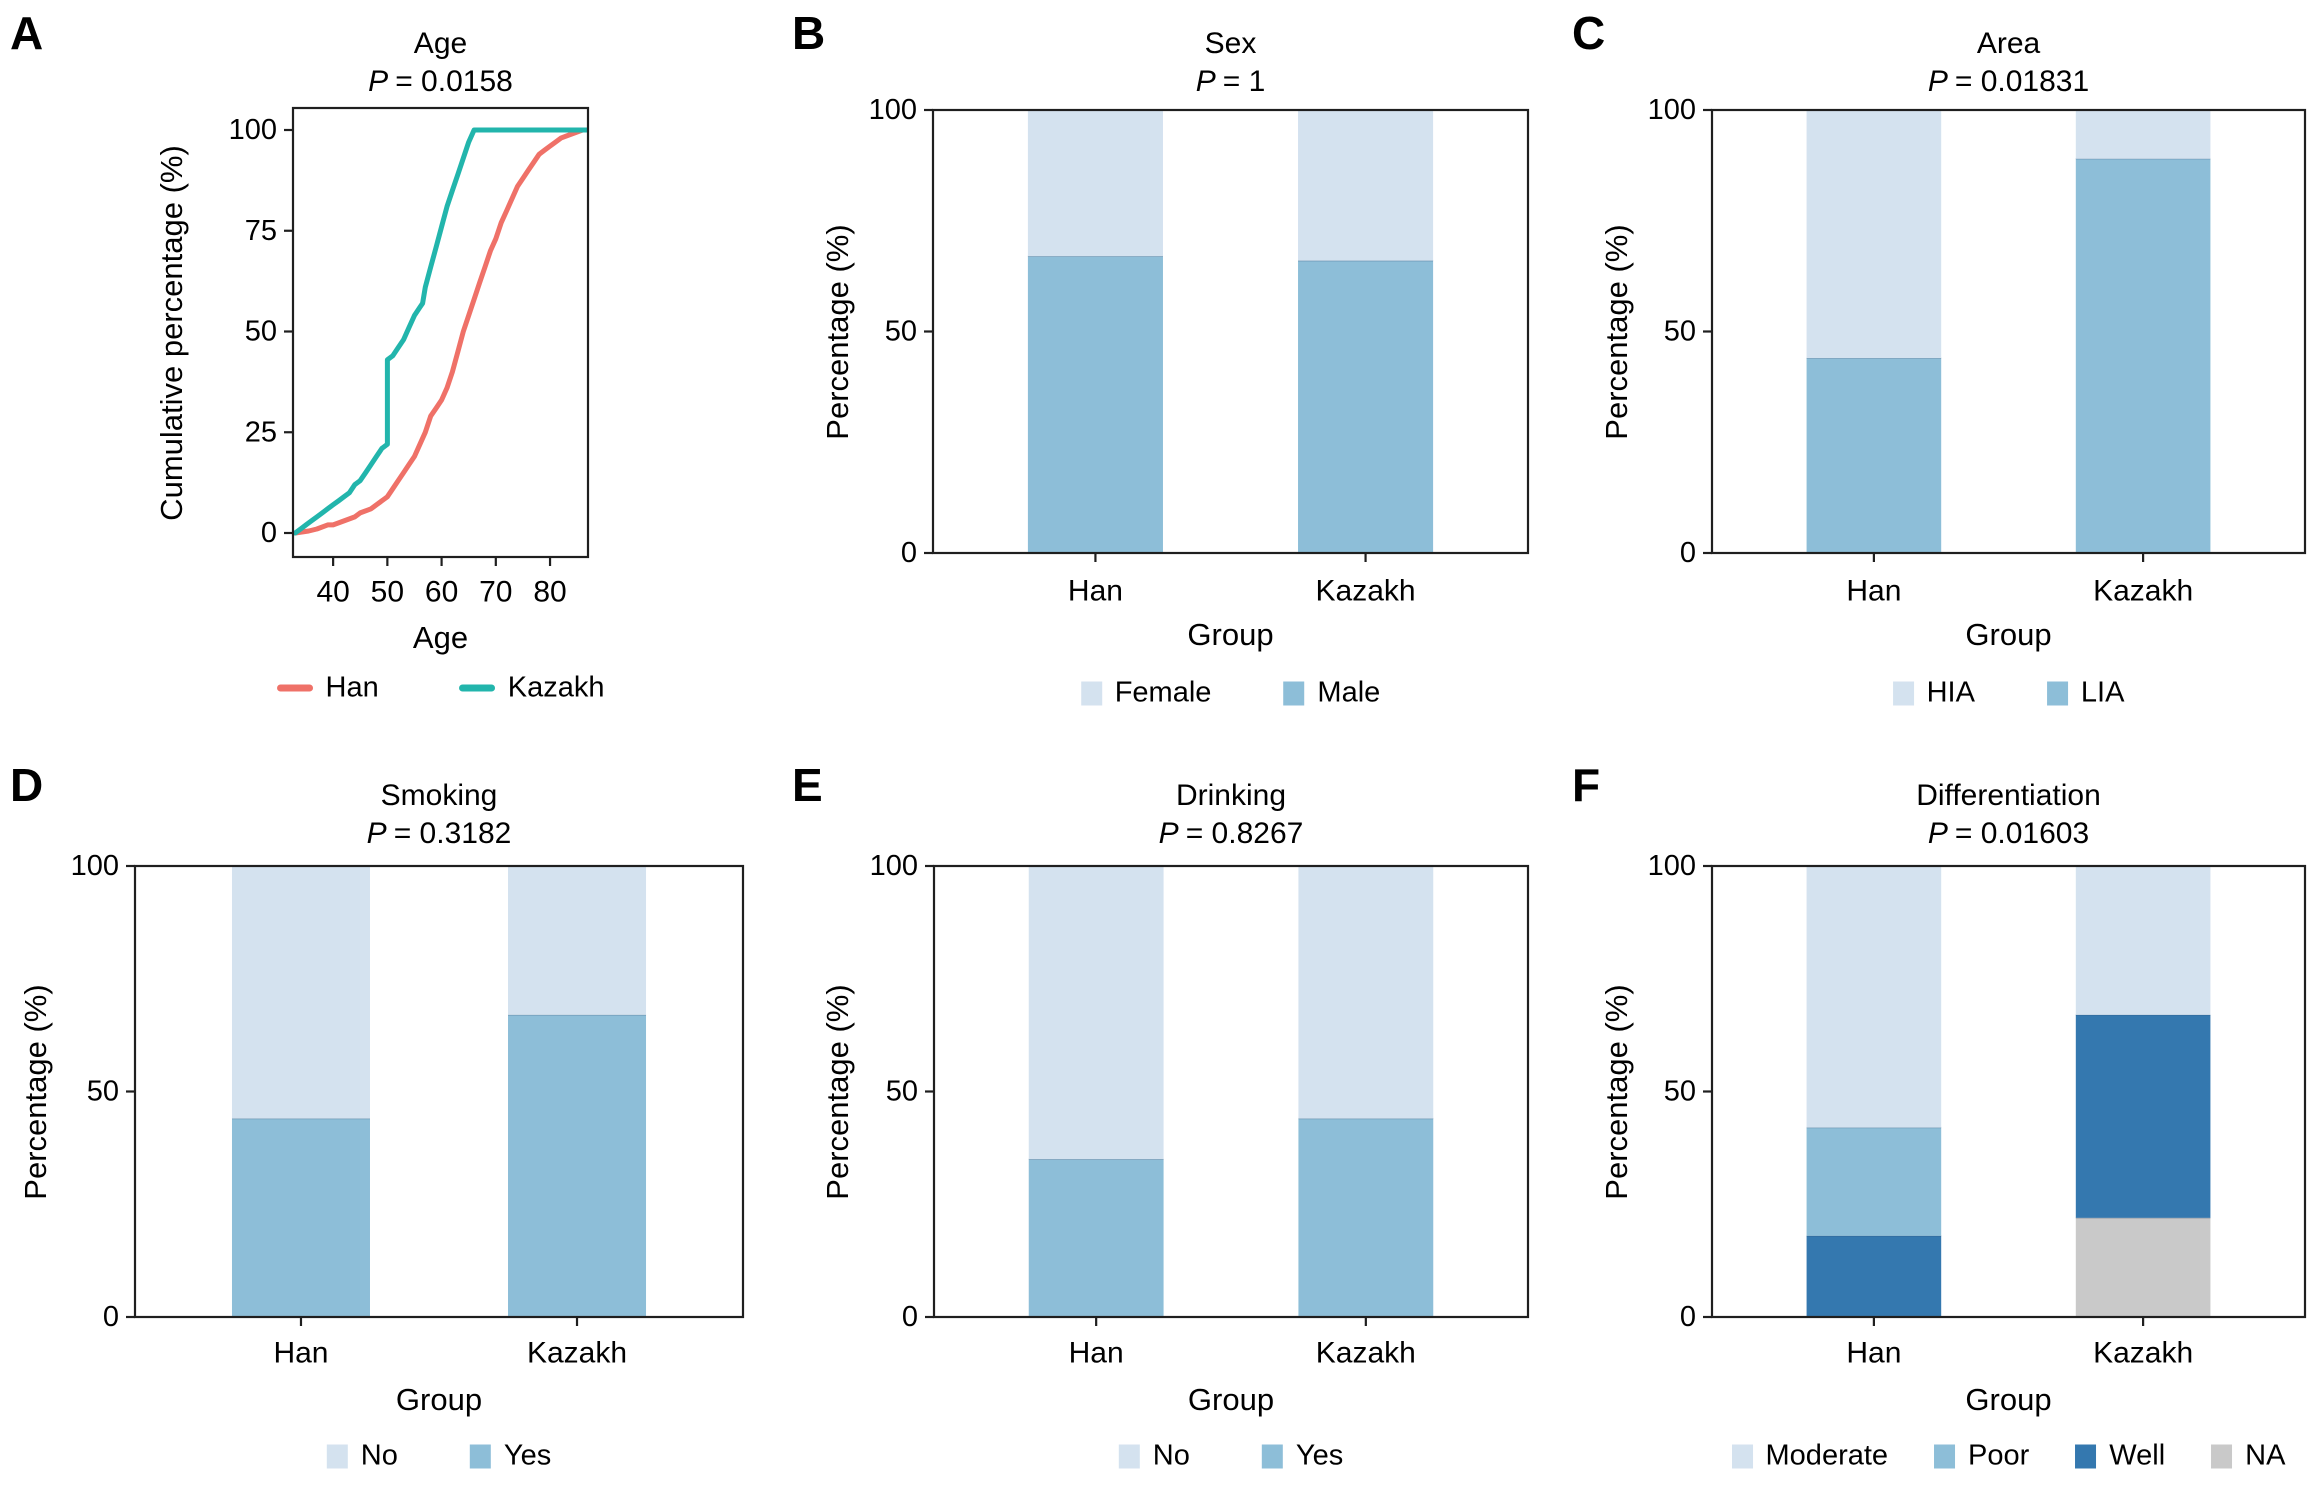 Image resolution: width=2317 pixels, height=1488 pixels. Describe the element at coordinates (1827, 1455) in the screenshot. I see `legend-label: Moderate` at that location.